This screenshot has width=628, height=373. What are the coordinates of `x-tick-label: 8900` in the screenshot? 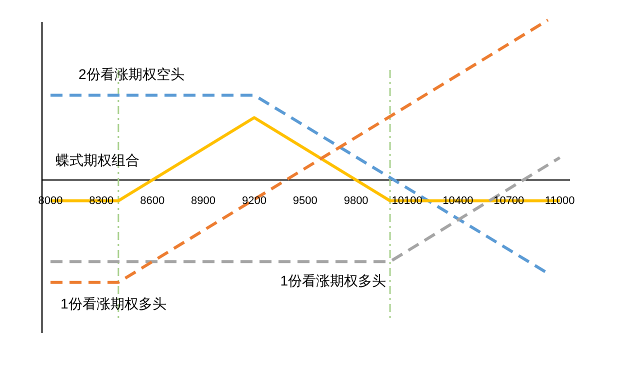 It's located at (203, 201).